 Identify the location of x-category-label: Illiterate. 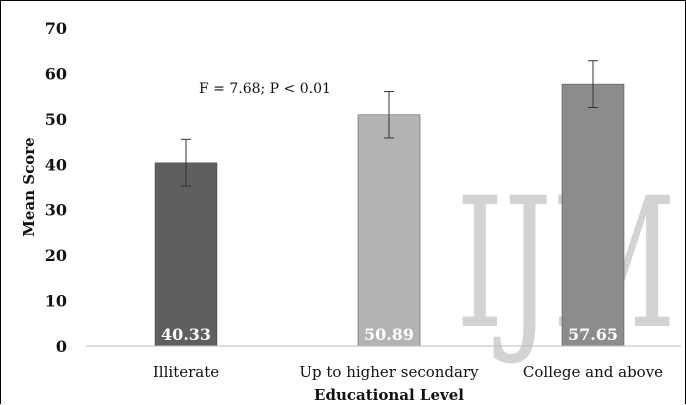
(186, 372).